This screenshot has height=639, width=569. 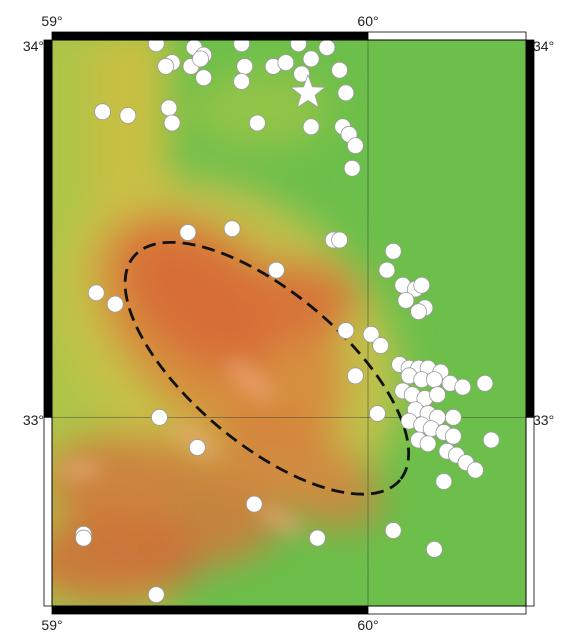 What do you see at coordinates (51, 625) in the screenshot?
I see `tick-bottom-0: 59°` at bounding box center [51, 625].